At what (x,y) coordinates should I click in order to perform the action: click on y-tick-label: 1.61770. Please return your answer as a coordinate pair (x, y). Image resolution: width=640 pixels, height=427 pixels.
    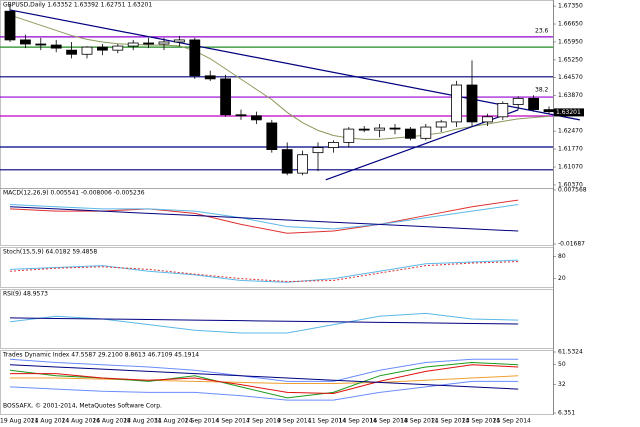
    Looking at the image, I should click on (570, 149).